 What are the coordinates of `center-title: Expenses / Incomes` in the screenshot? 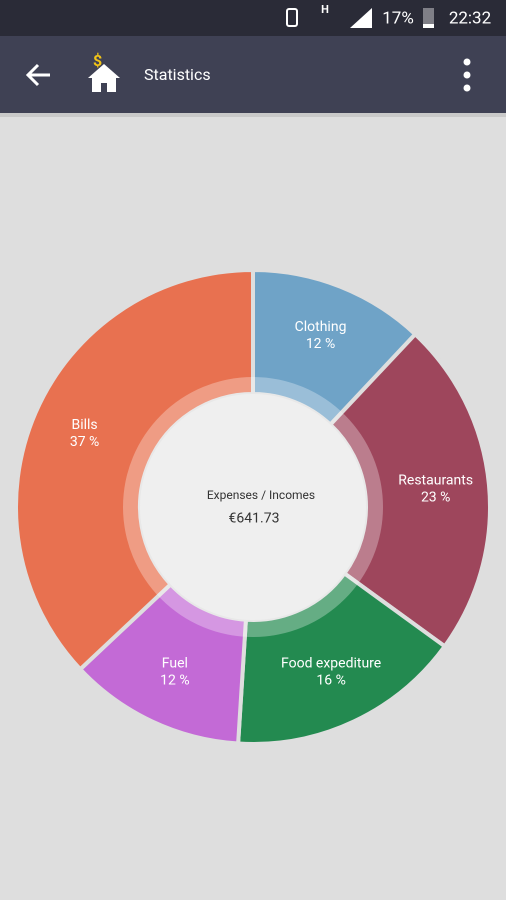 It's located at (261, 495).